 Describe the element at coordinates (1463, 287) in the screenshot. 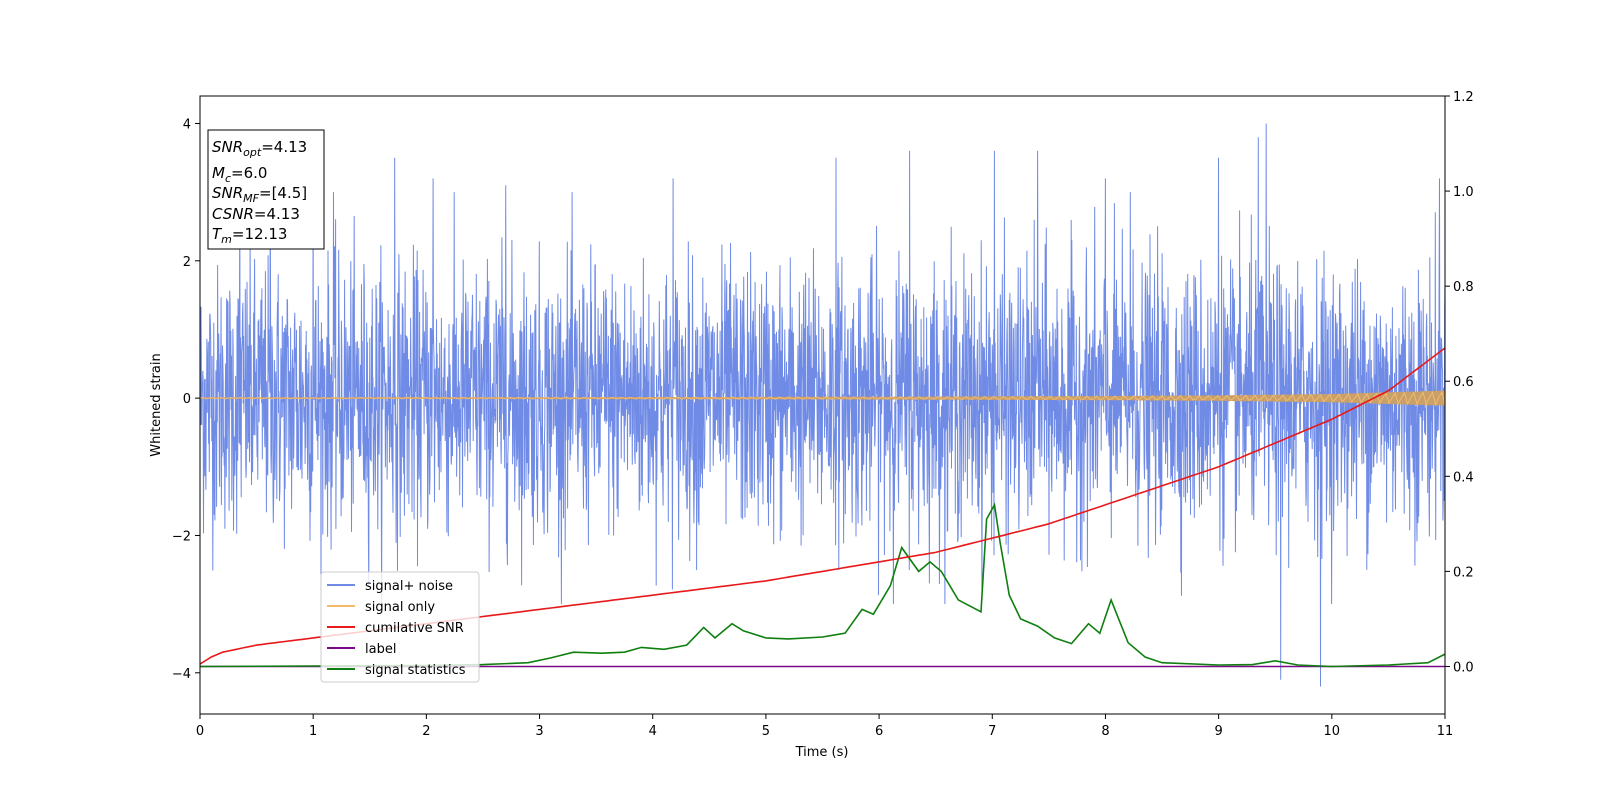

I see `y-right-tick-label: 0.8` at that location.